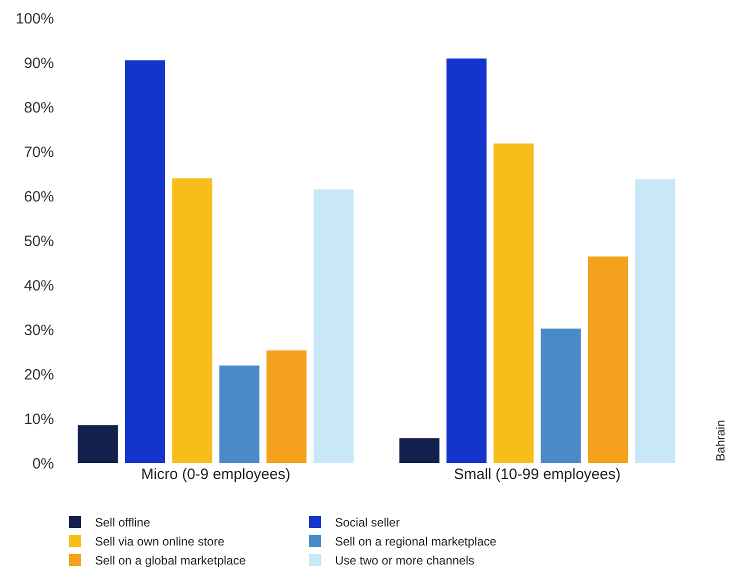  I want to click on y-tick-label: 50%, so click(39, 241).